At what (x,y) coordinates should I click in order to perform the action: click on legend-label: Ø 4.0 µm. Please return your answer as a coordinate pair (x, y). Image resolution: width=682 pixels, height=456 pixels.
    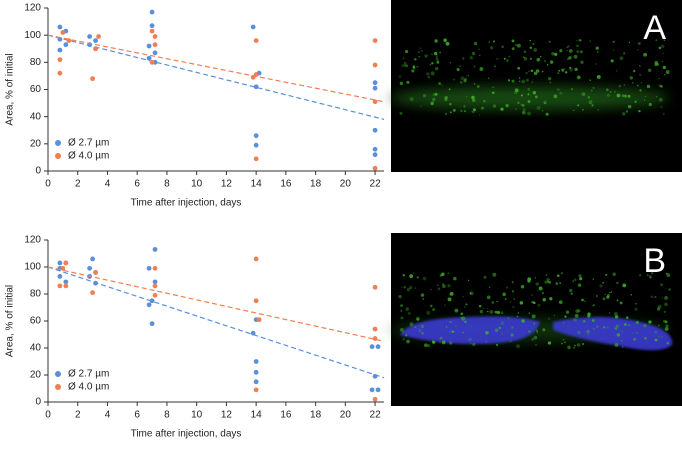
    Looking at the image, I should click on (88, 156).